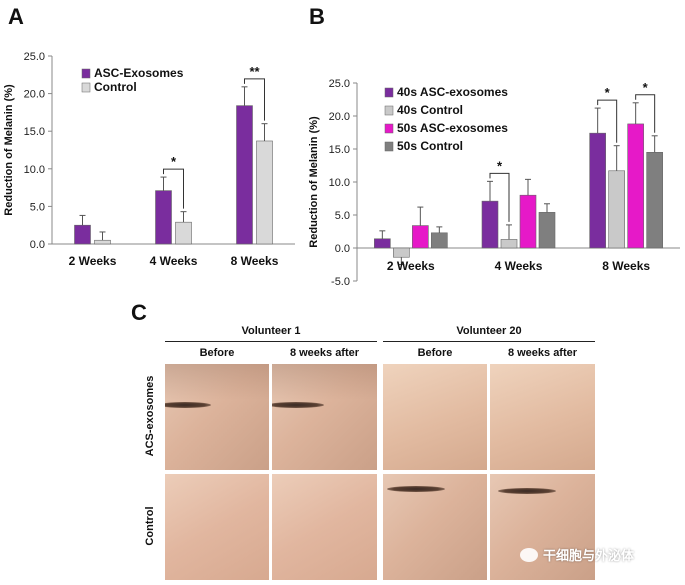 The height and width of the screenshot is (585, 685). I want to click on chart-a-legend-label-0: ASC-Exosomes, so click(139, 73).